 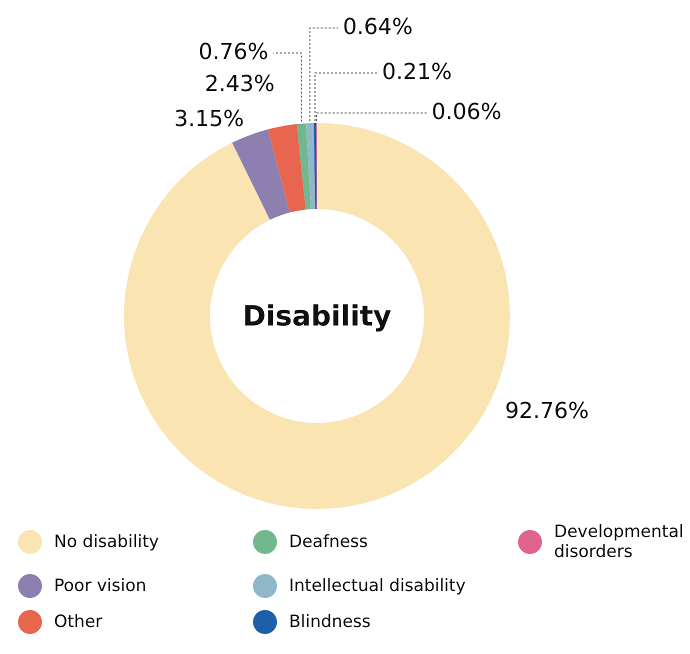 What do you see at coordinates (417, 73) in the screenshot?
I see `data-label: 0.21%` at bounding box center [417, 73].